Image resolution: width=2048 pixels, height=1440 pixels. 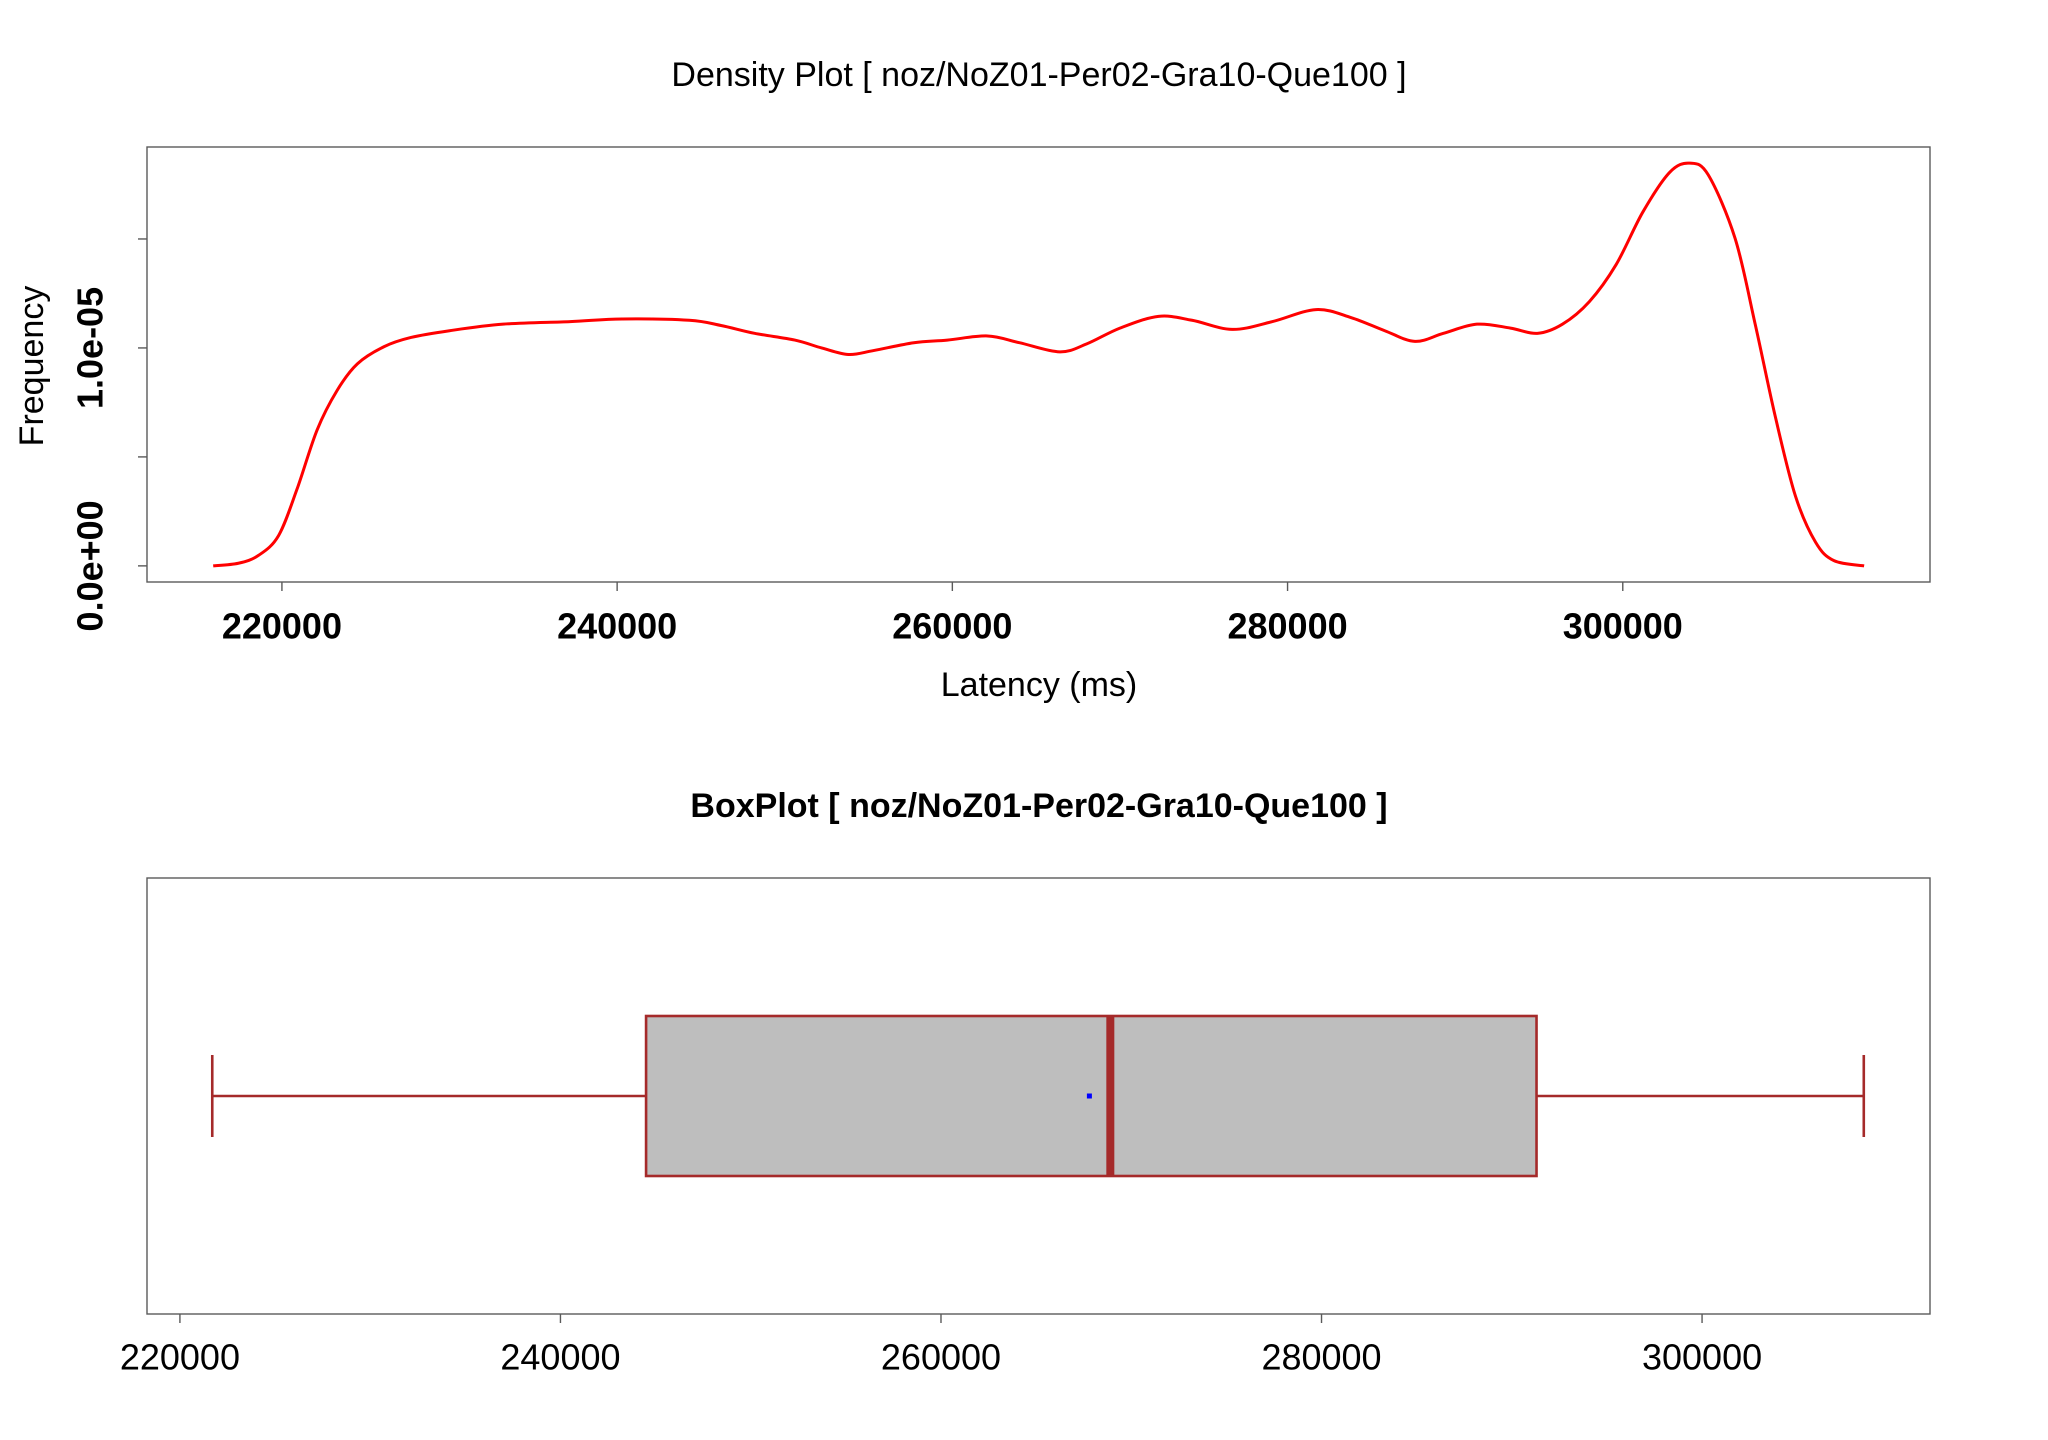 I want to click on density-x-axis: 220000 240000 260000 280000 300000, so click(x=952, y=614).